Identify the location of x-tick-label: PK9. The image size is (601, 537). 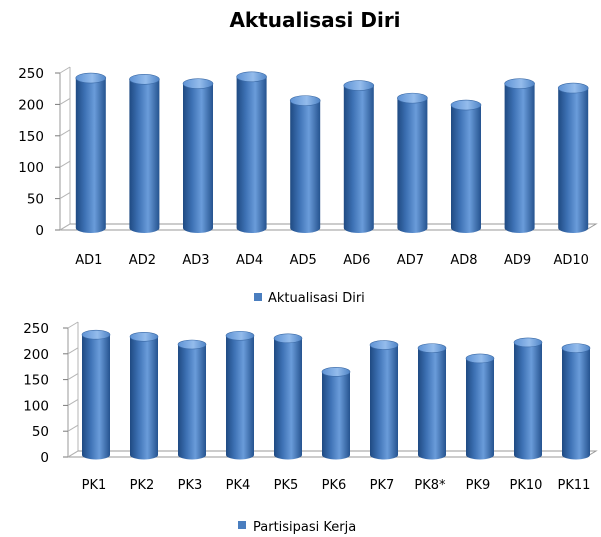
(478, 485).